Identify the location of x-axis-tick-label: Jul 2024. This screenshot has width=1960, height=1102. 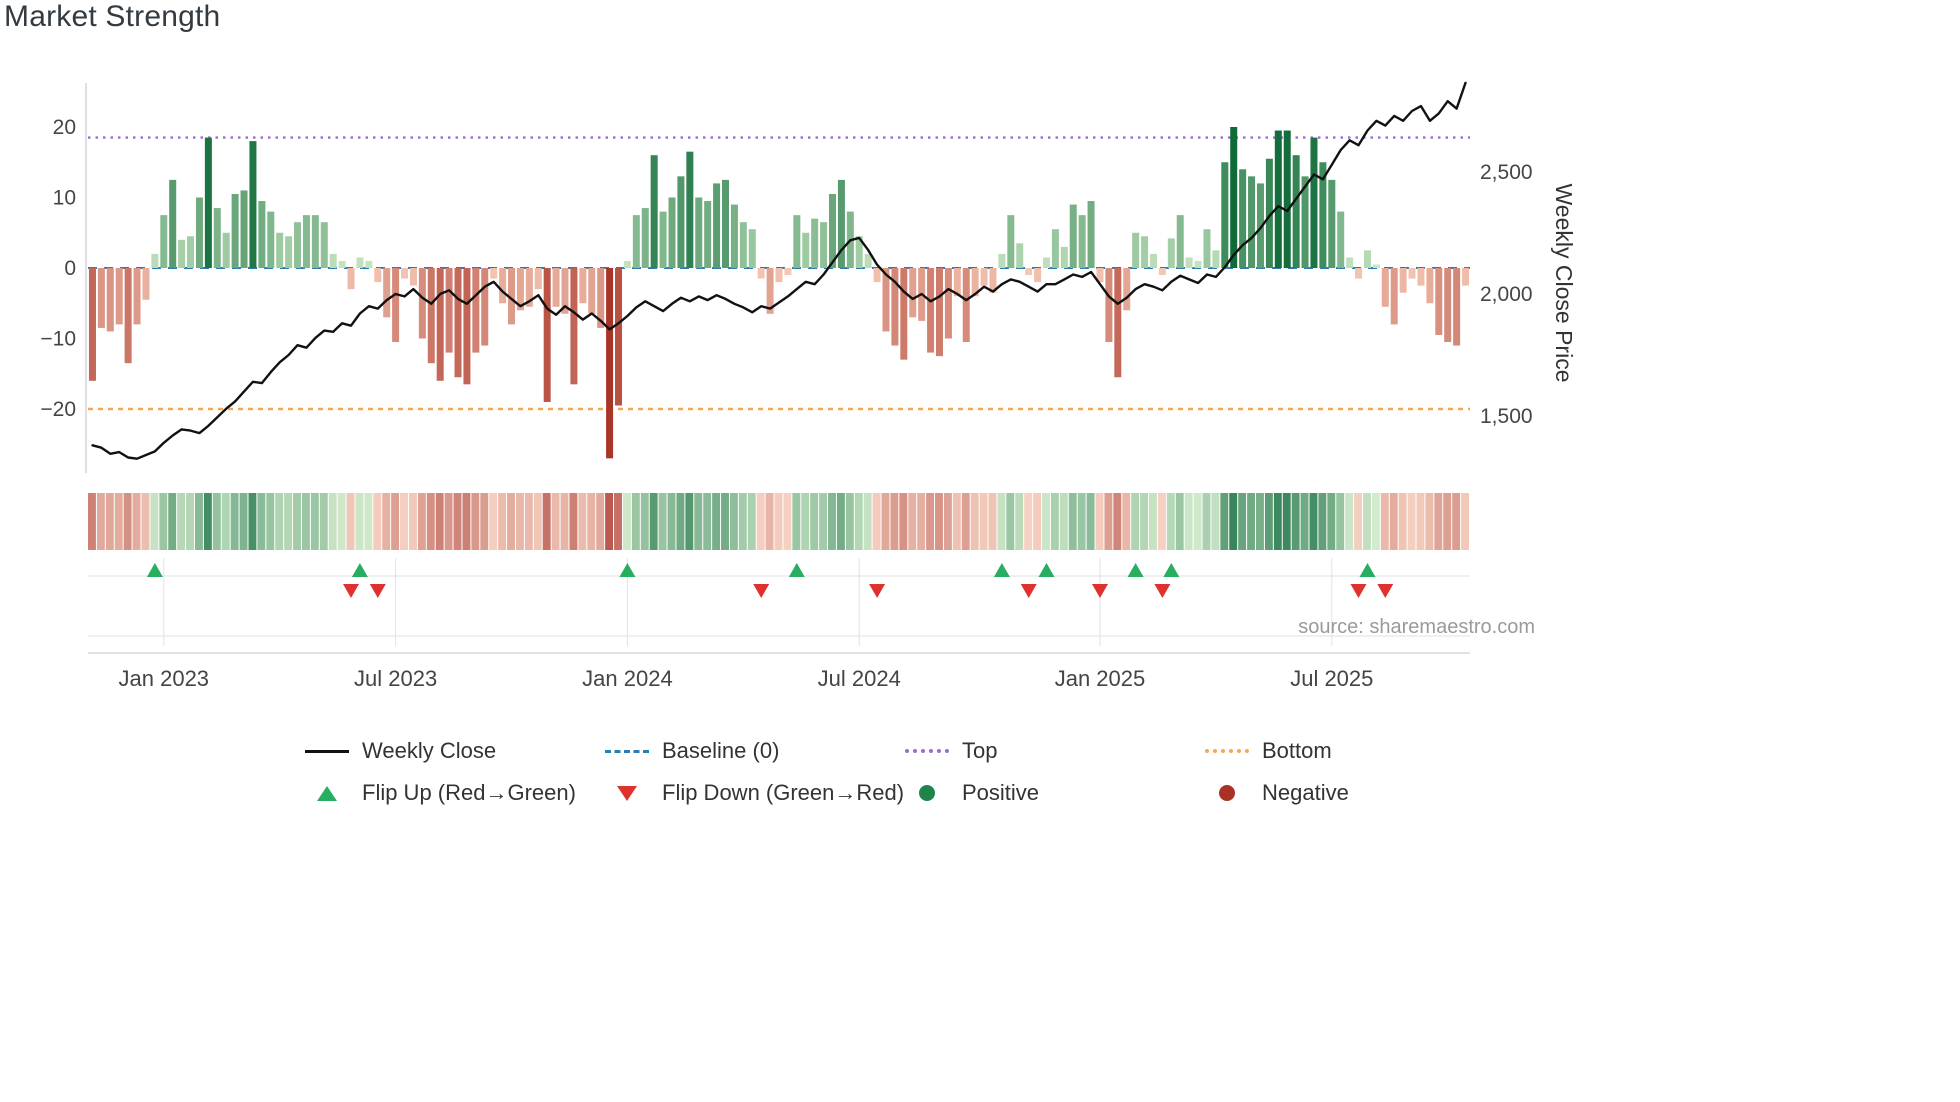
(859, 678).